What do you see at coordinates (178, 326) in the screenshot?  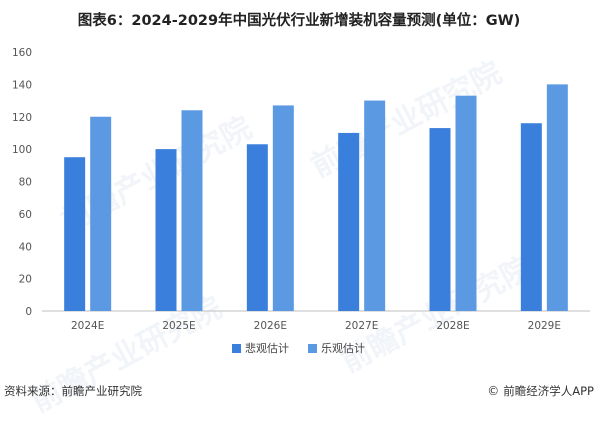 I see `x-tick-label: 2025E` at bounding box center [178, 326].